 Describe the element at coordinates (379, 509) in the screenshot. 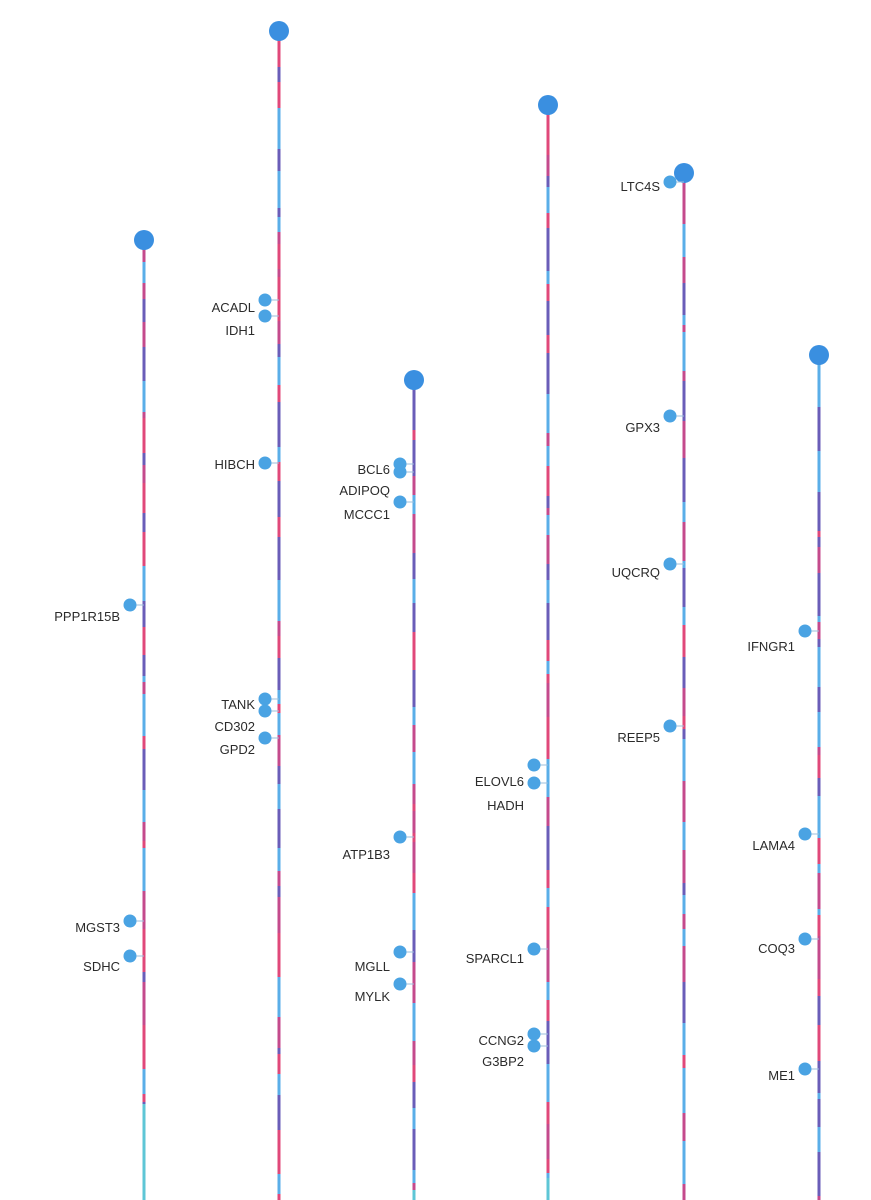

I see `gene-marker: MCCC1` at that location.